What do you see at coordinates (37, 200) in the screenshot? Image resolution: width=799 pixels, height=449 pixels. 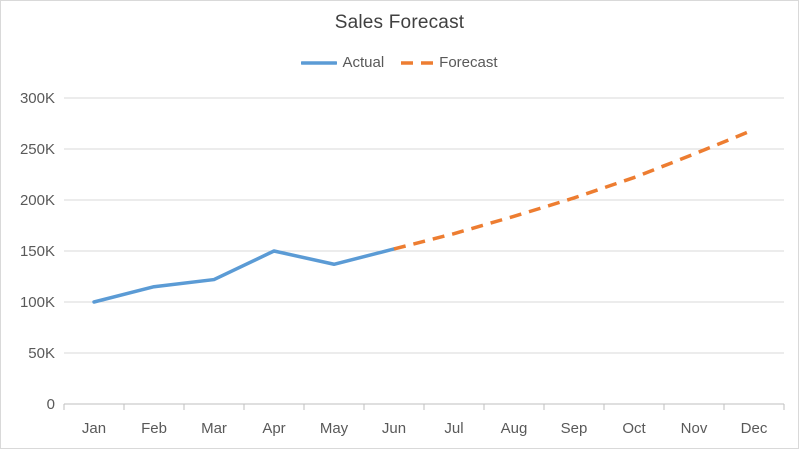 I see `y-axis-tick-label: 200K` at bounding box center [37, 200].